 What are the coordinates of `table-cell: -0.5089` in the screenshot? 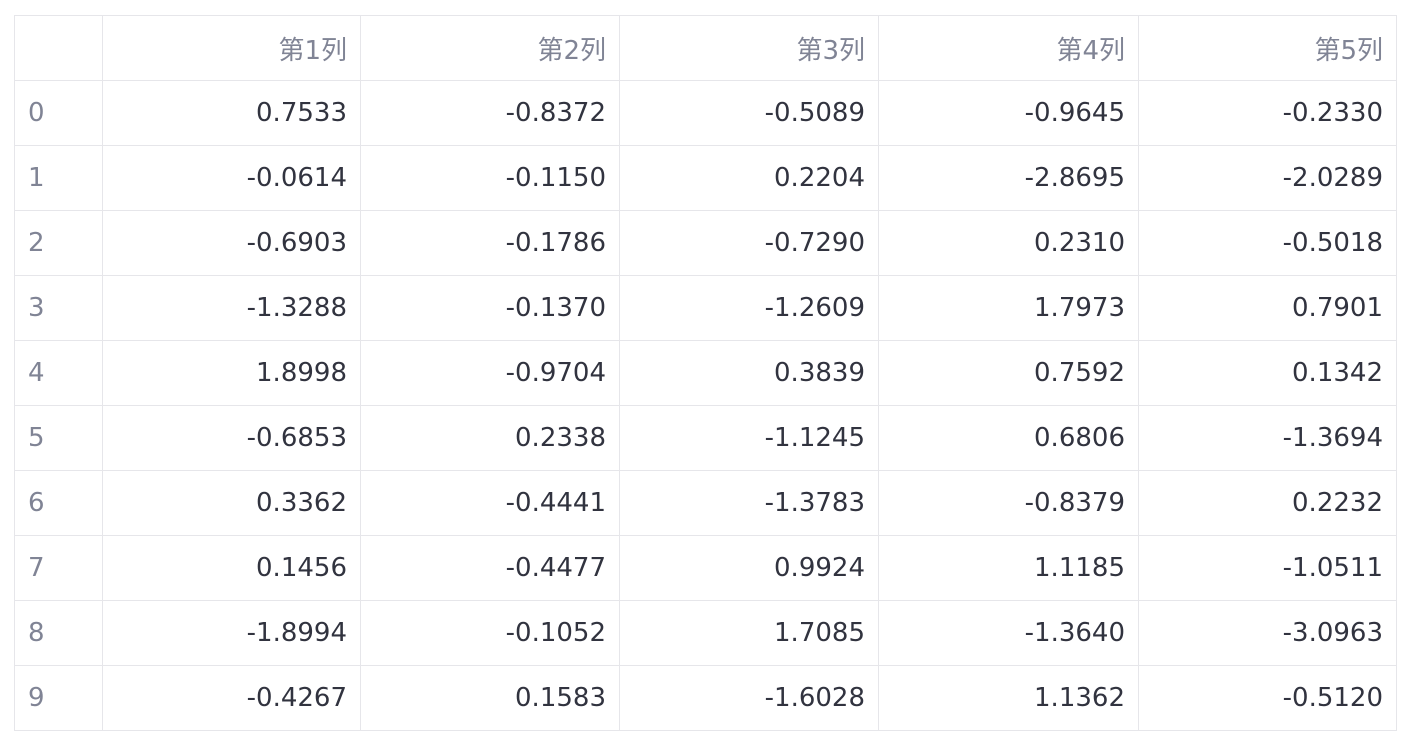 It's located at (749, 113).